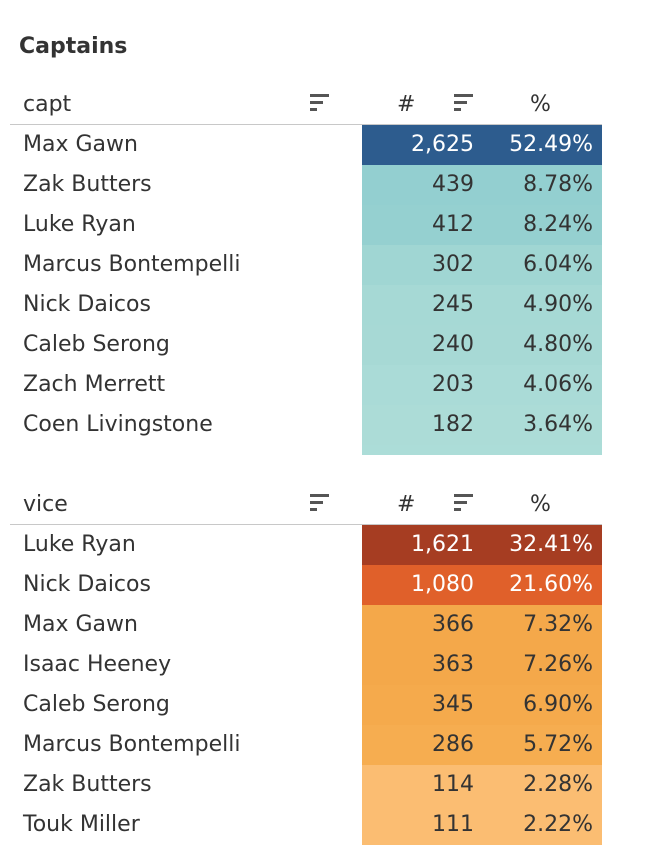  Describe the element at coordinates (306, 450) in the screenshot. I see `captains-tail` at that location.